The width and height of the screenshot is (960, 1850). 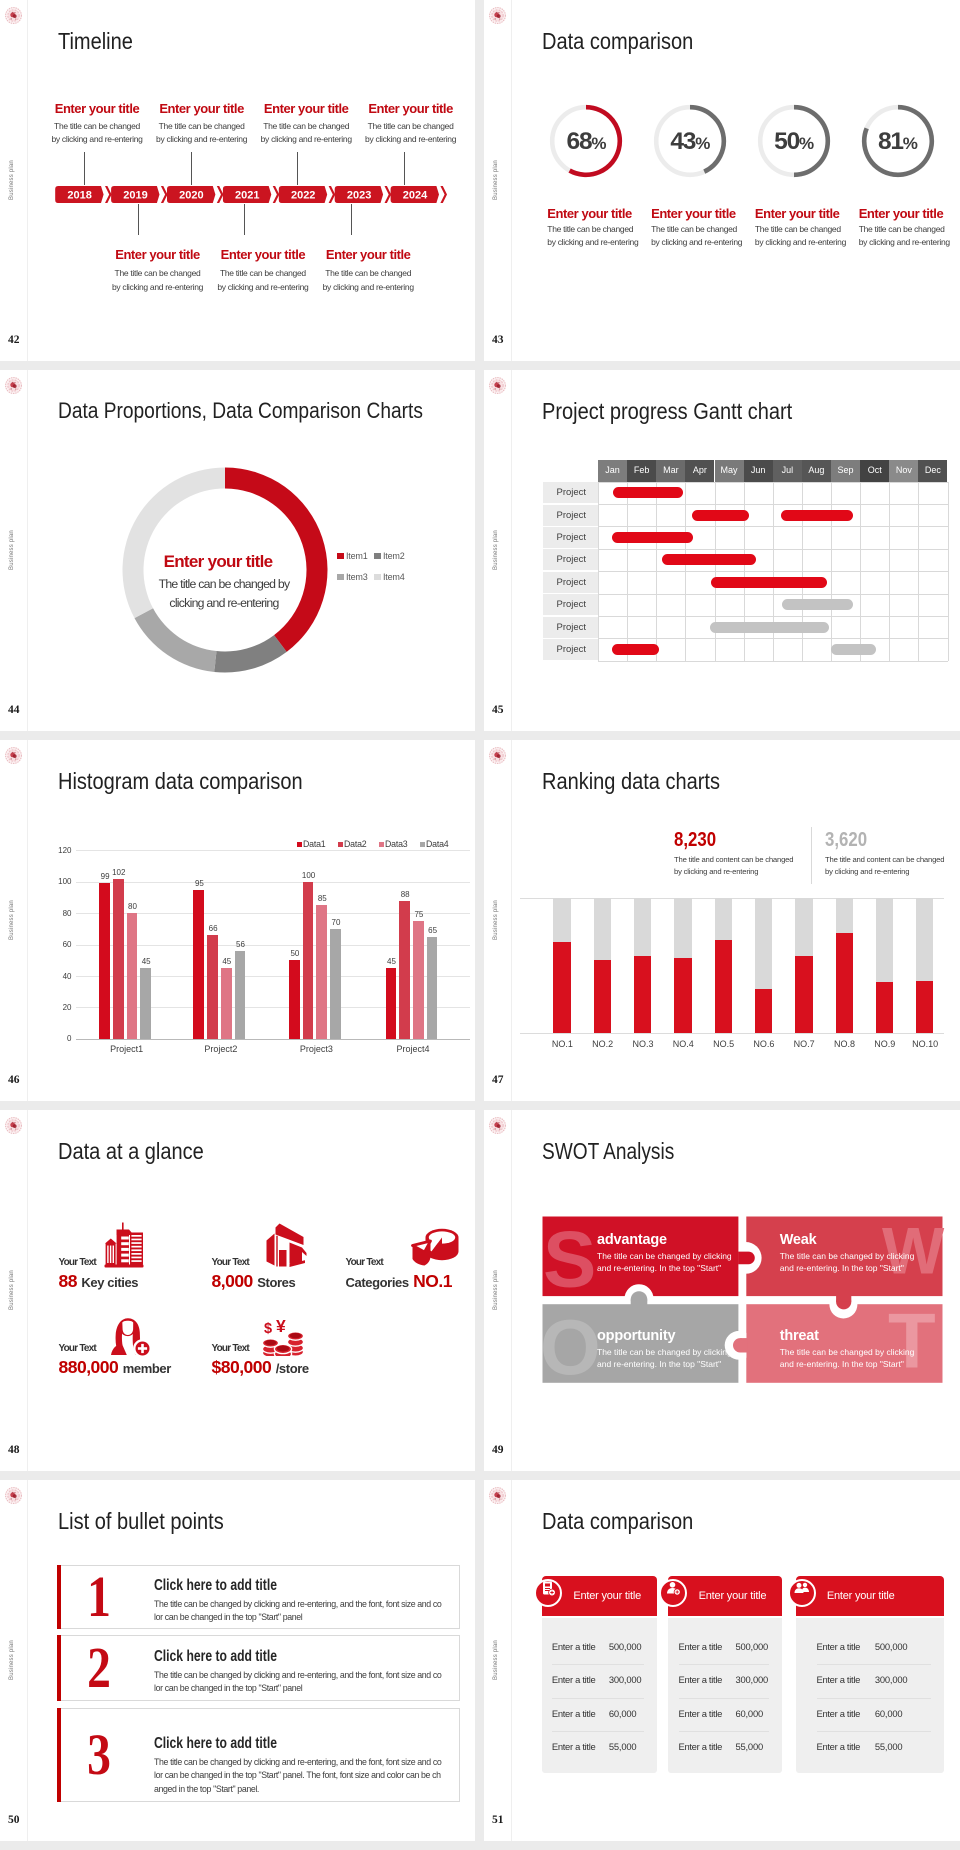 I want to click on svg-text: 2020, so click(x=191, y=196).